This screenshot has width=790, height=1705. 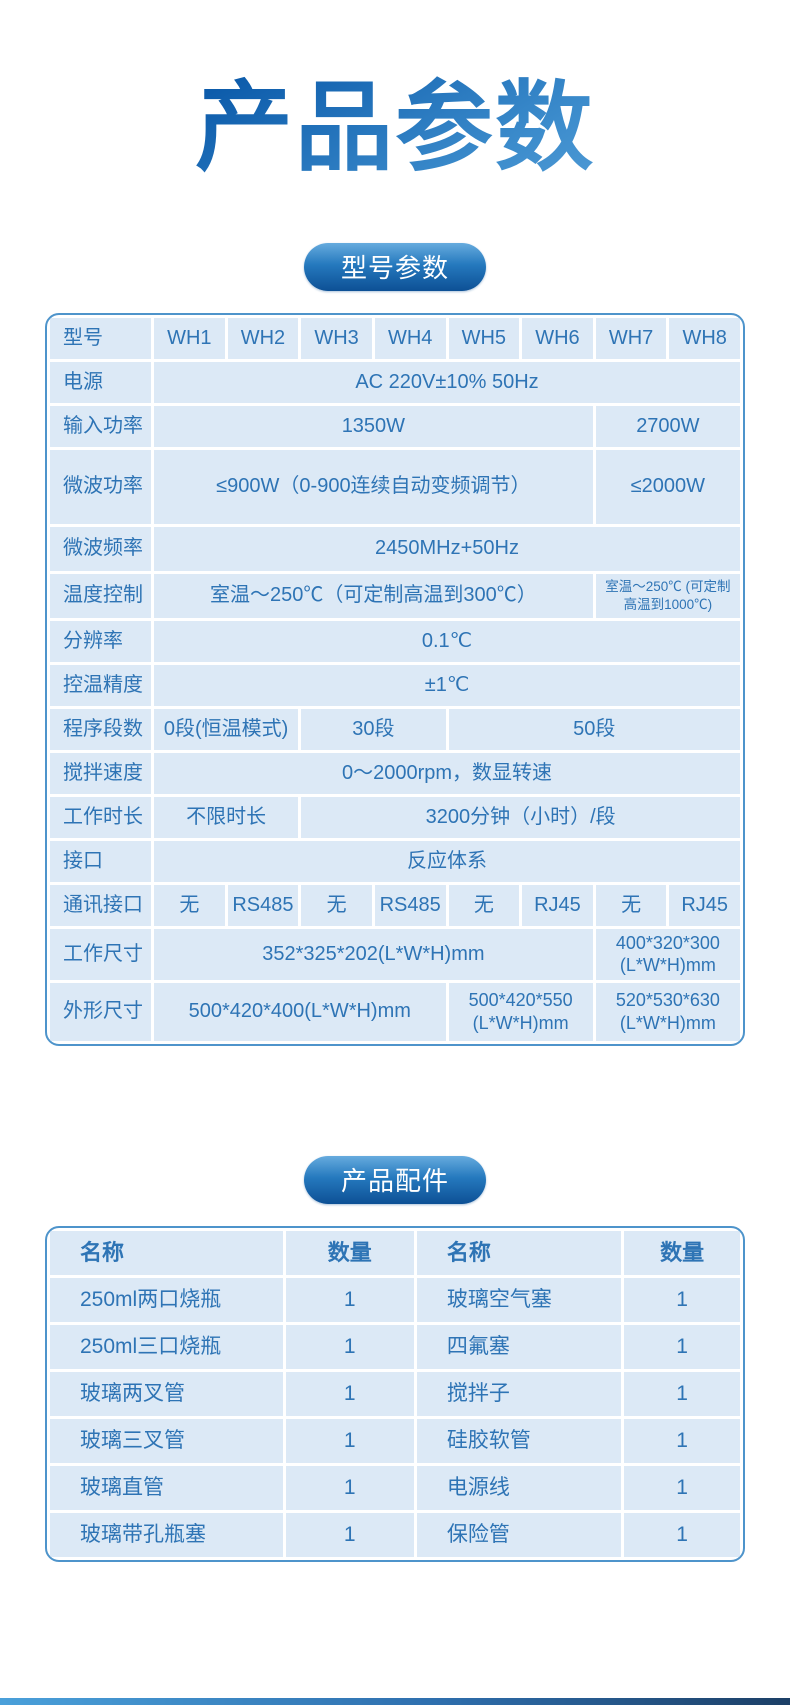 What do you see at coordinates (395, 1299) in the screenshot?
I see `table-row: 250ml两口烧瓶 1 玻璃空气塞 1` at bounding box center [395, 1299].